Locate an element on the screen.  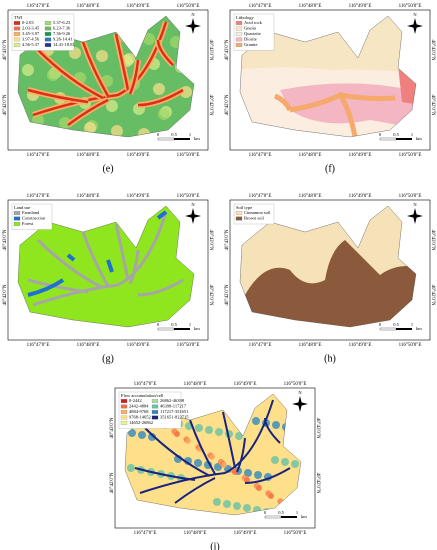
legend-label: Brown soil is located at coordinates (254, 218).